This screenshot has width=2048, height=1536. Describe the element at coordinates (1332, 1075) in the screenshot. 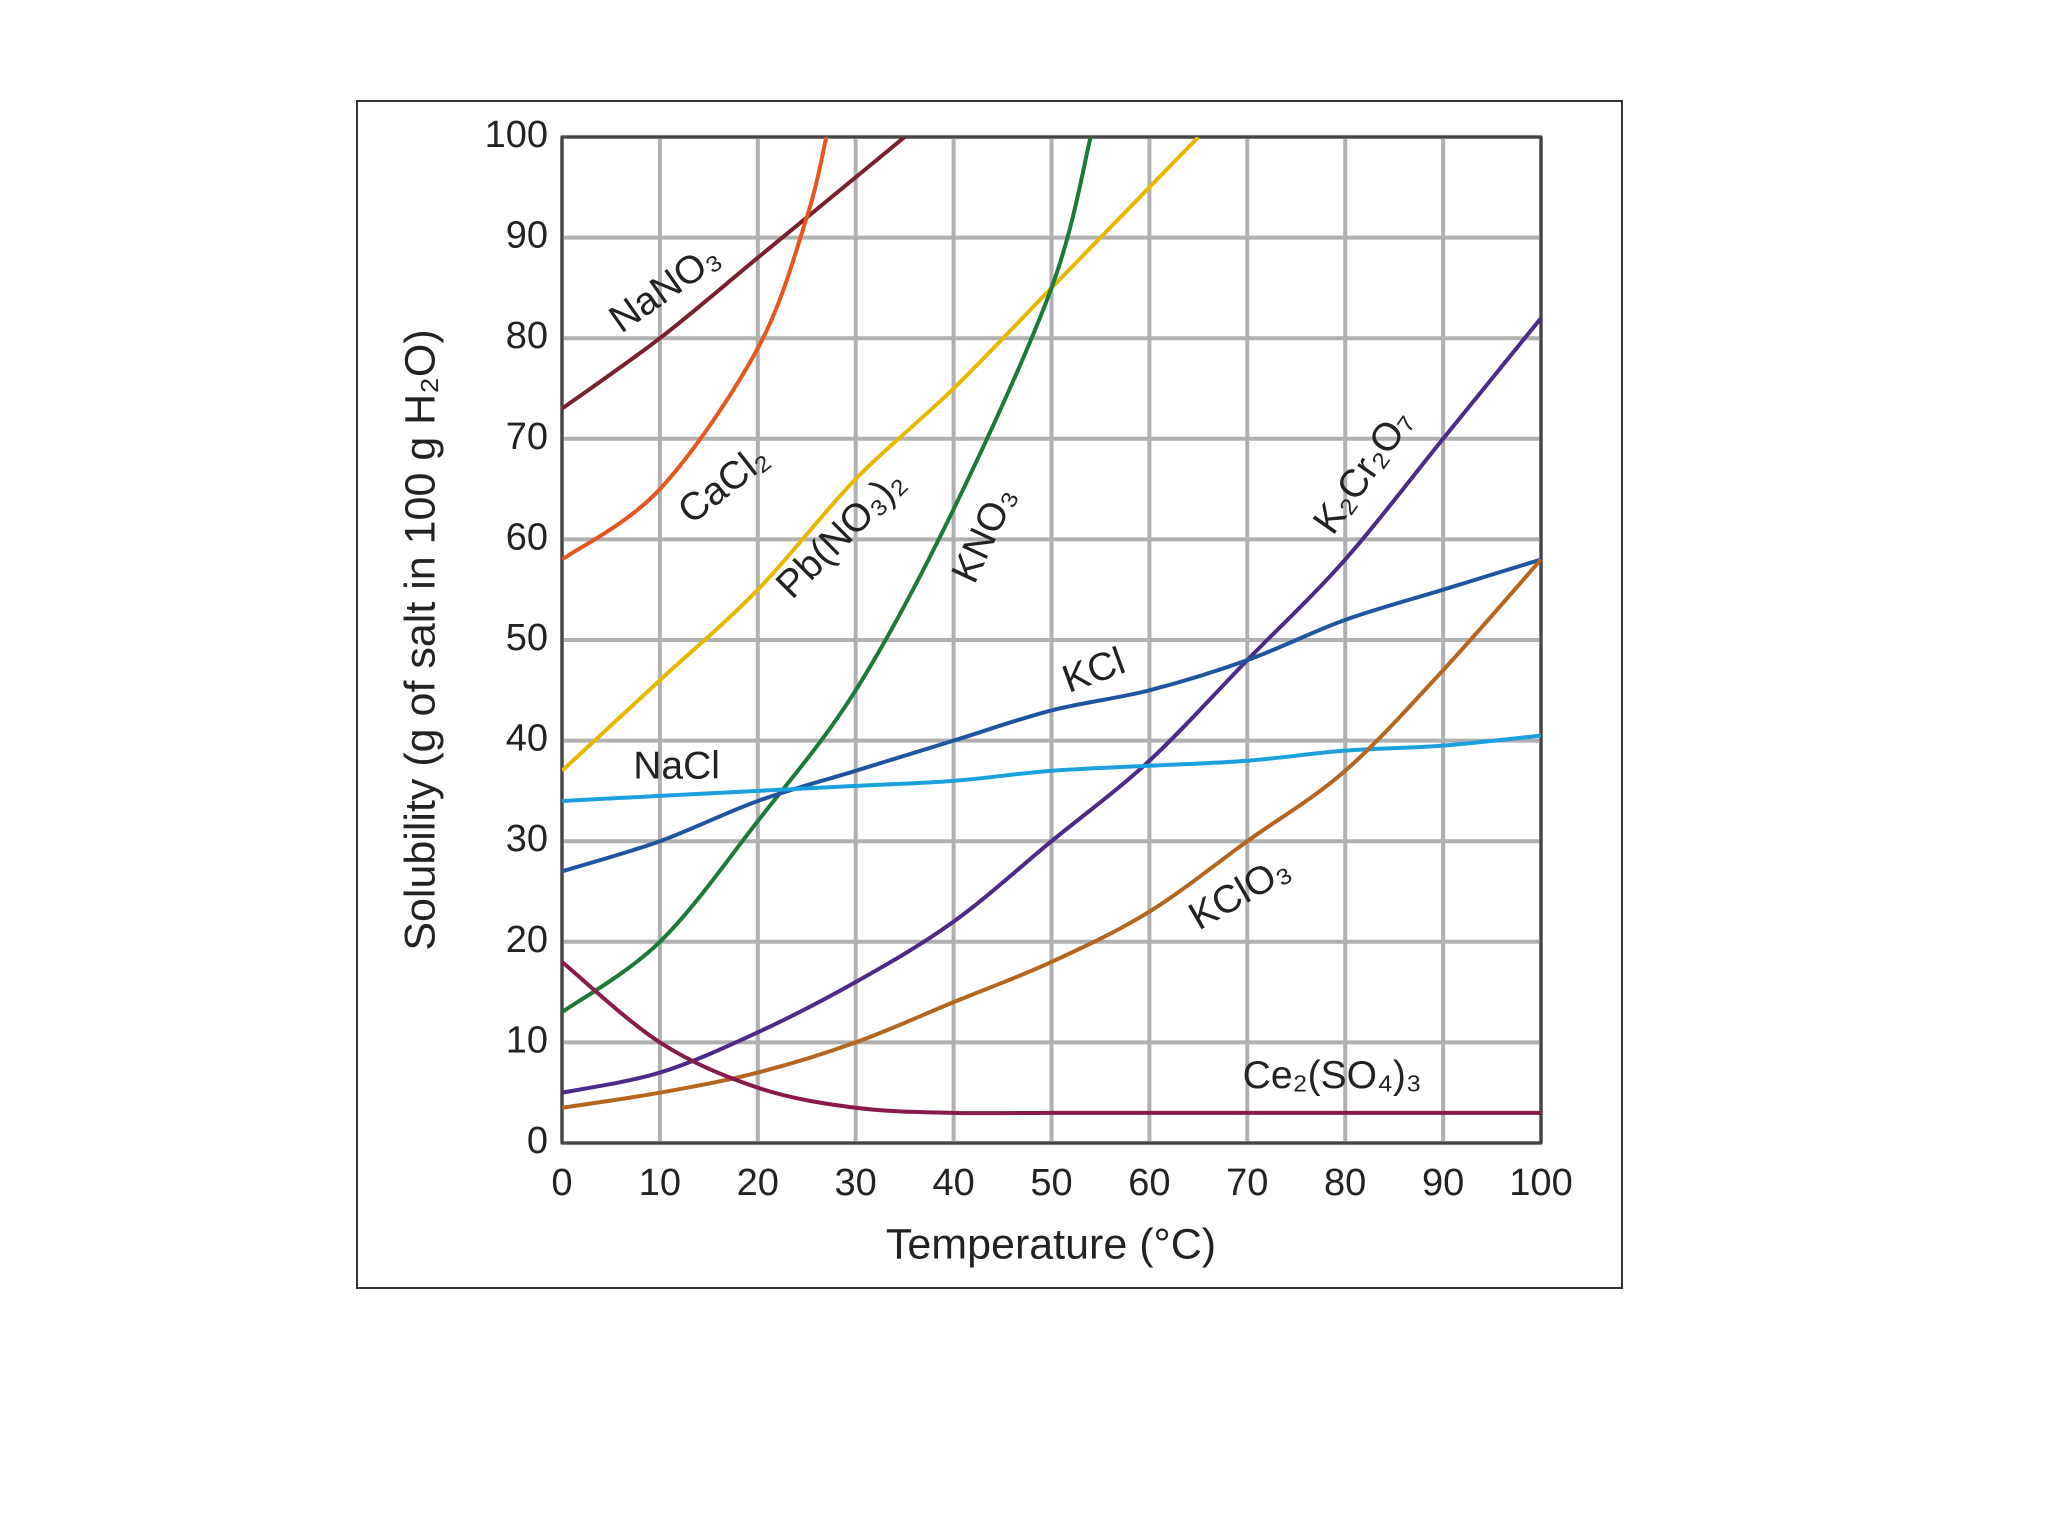

I see `series-label: Ce₂(SO₄)₃` at that location.